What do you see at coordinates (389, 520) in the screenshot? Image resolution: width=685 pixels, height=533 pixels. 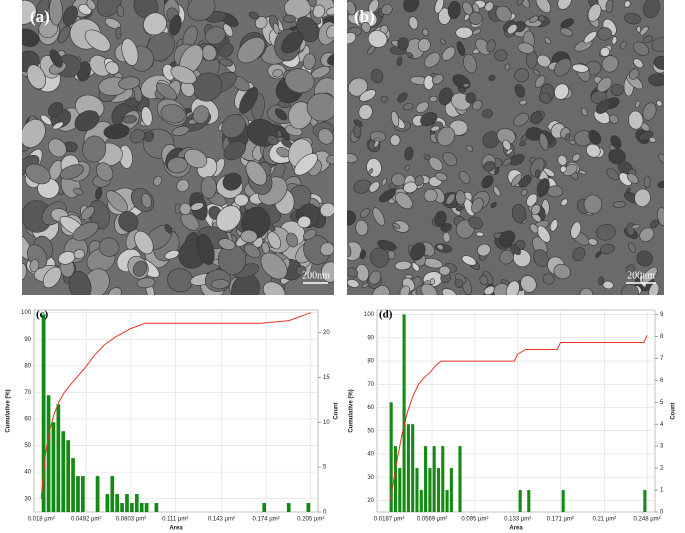 I see `x-tick-label: 0.0187 µm²` at bounding box center [389, 520].